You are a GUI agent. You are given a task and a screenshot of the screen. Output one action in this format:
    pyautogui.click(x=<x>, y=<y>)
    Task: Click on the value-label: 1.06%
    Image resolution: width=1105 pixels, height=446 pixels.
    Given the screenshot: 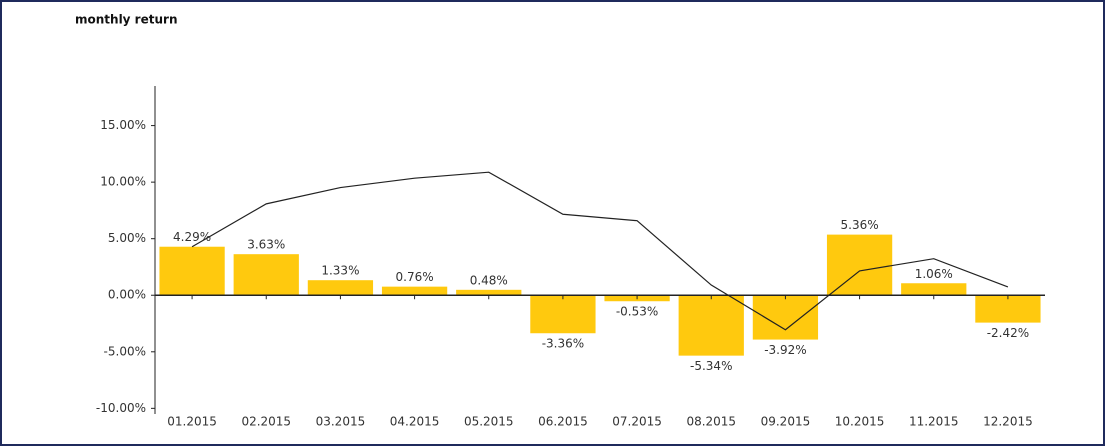 What is the action you would take?
    pyautogui.click(x=934, y=274)
    